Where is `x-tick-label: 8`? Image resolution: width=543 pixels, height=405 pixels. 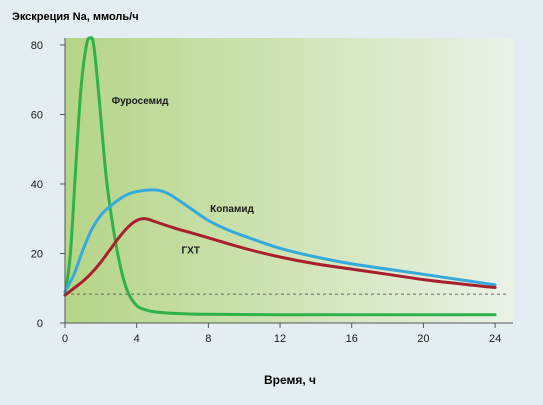 x-tick-label: 8 is located at coordinates (208, 339).